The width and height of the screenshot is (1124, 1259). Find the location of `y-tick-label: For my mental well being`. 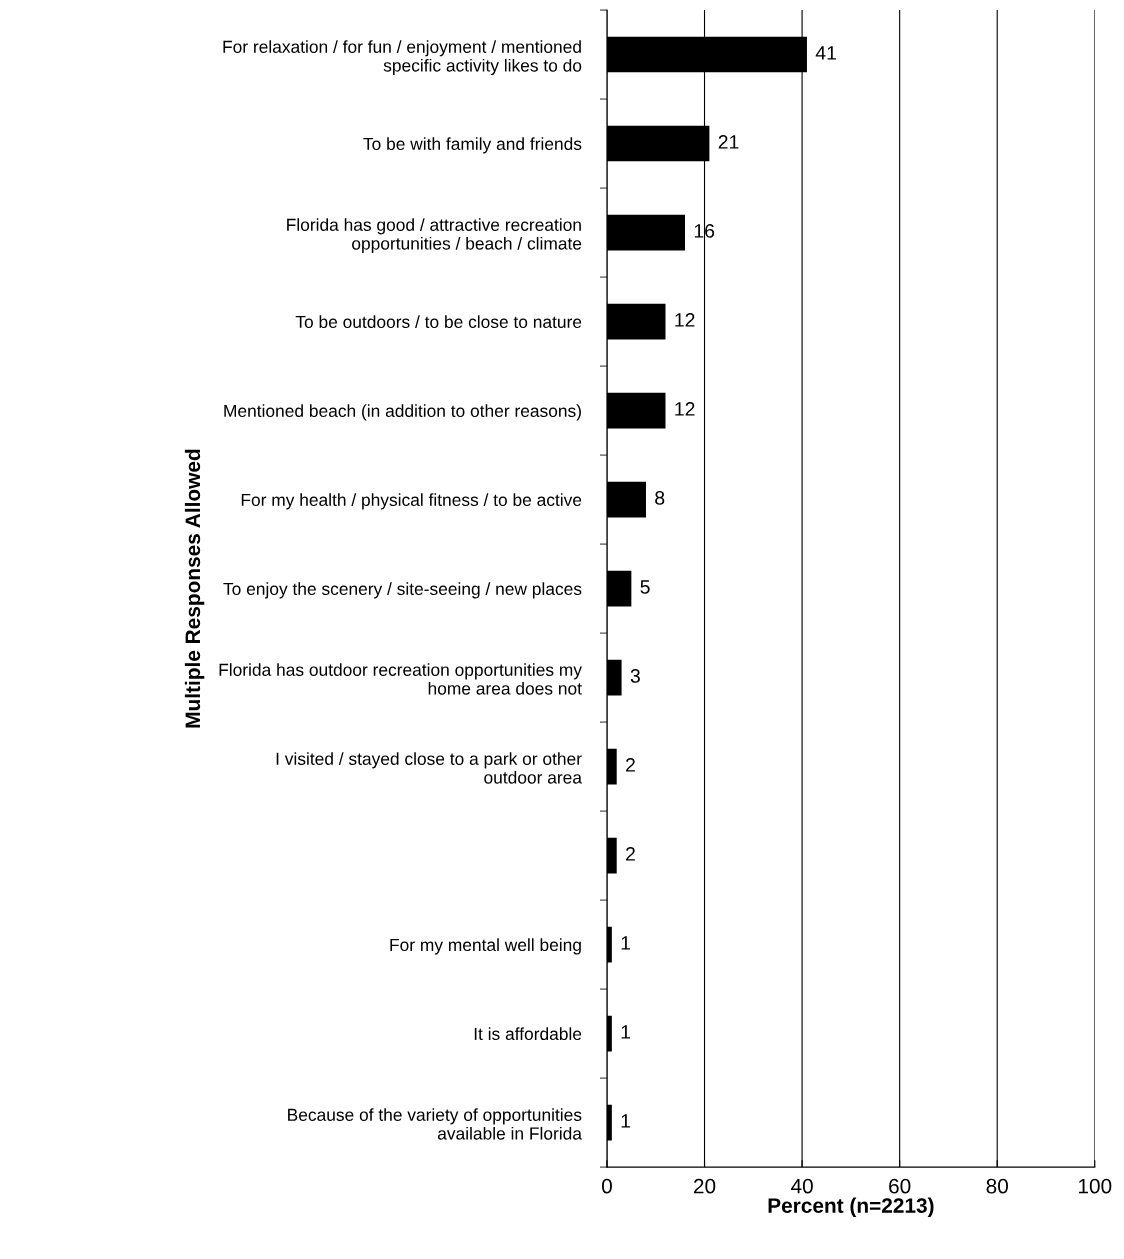

y-tick-label: For my mental well being is located at coordinates (485, 946).